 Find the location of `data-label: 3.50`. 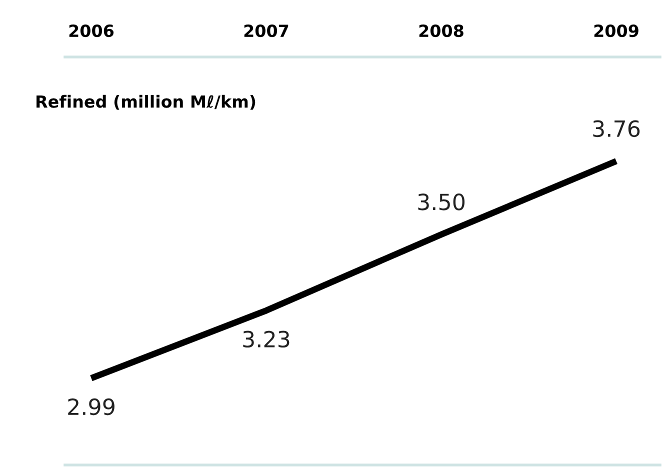

data-label: 3.50 is located at coordinates (441, 202).